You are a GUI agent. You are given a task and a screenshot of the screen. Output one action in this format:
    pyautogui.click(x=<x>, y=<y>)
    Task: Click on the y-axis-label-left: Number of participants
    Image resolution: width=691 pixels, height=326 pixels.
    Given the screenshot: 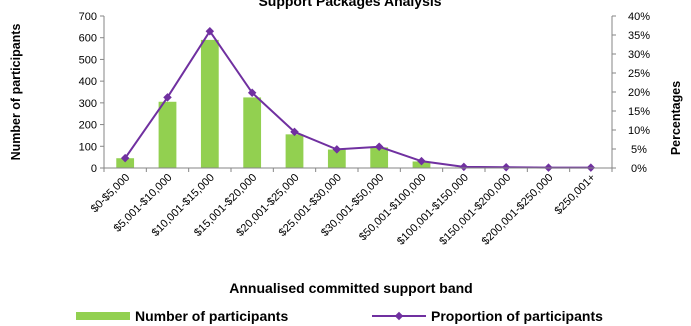 What is the action you would take?
    pyautogui.click(x=16, y=92)
    